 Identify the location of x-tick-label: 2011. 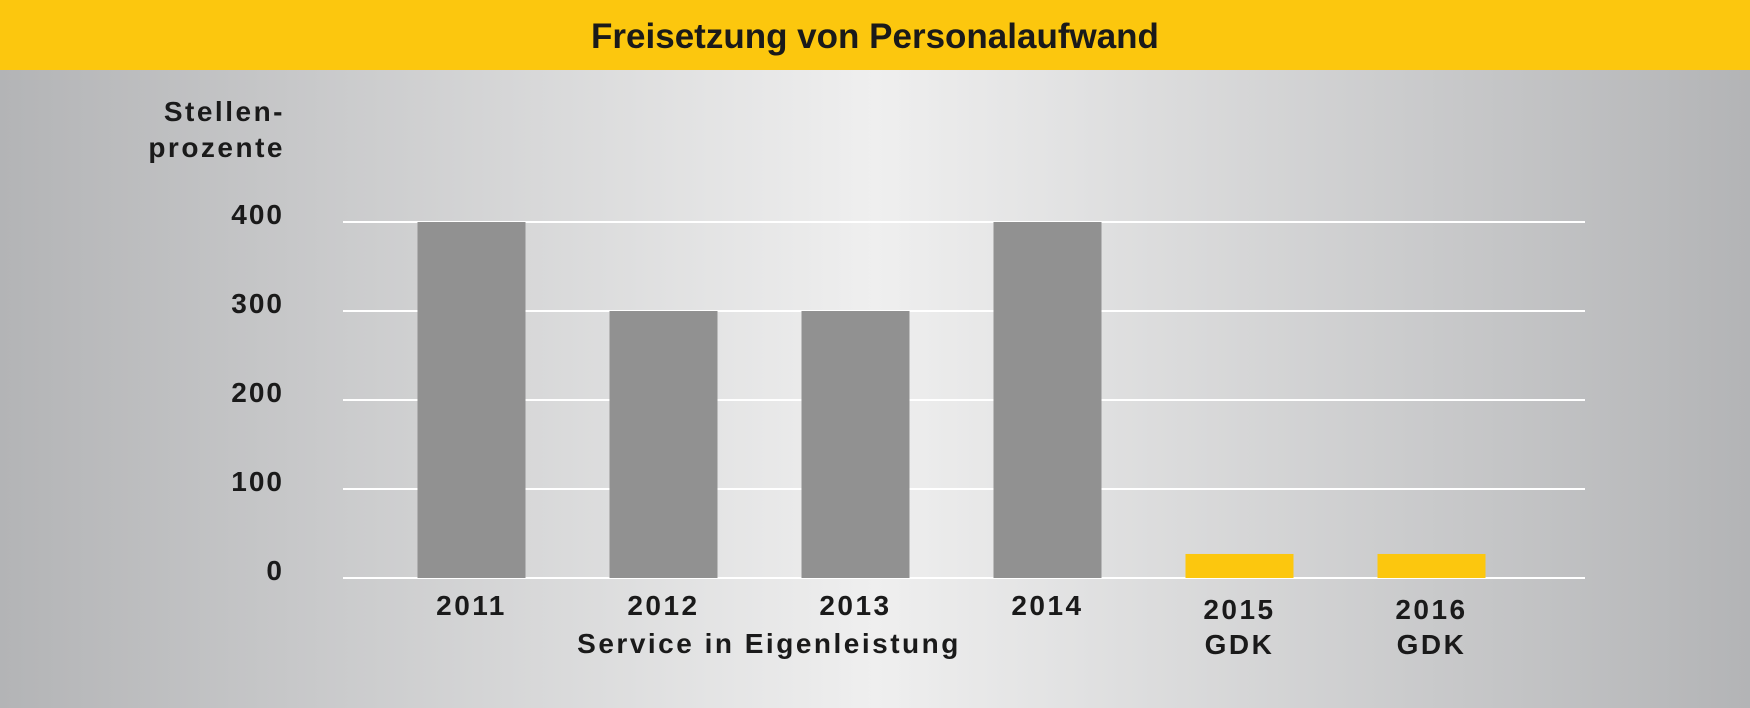
(471, 605).